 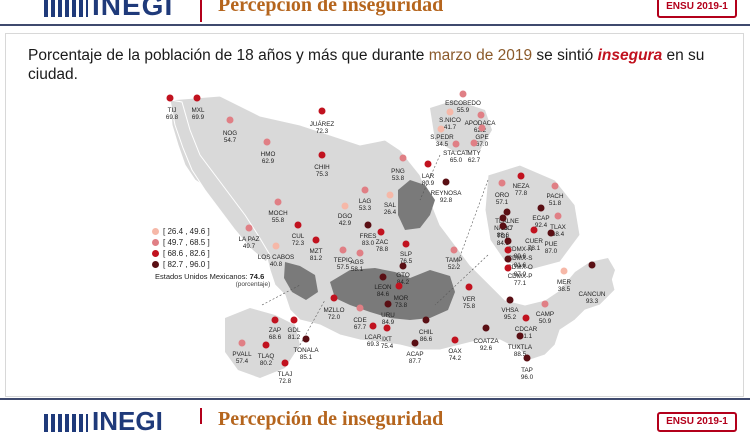 I want to click on city-name: MER, so click(x=564, y=282).